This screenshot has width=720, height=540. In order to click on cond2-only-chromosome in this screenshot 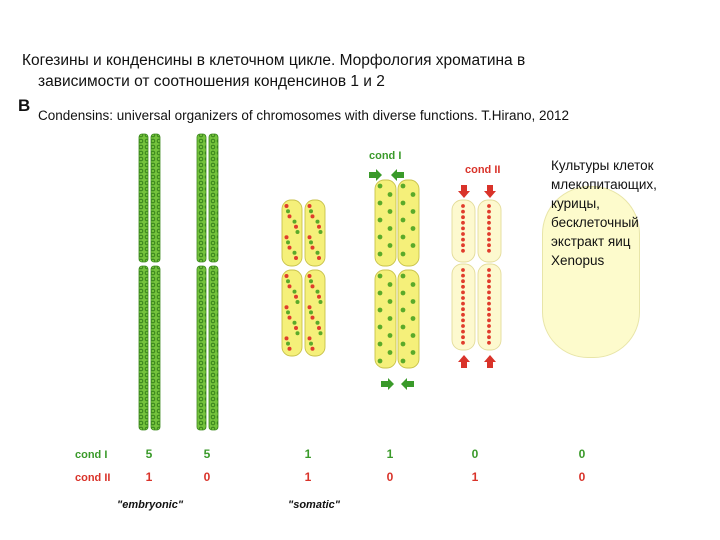, I will do `click(476, 275)`.